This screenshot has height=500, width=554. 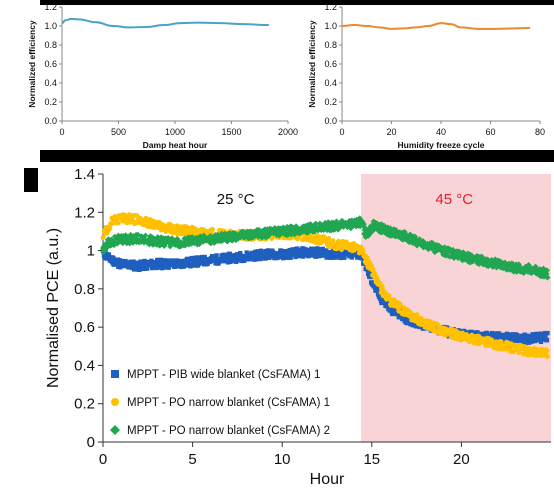 What do you see at coordinates (490, 132) in the screenshot?
I see `x-tick-label: 60` at bounding box center [490, 132].